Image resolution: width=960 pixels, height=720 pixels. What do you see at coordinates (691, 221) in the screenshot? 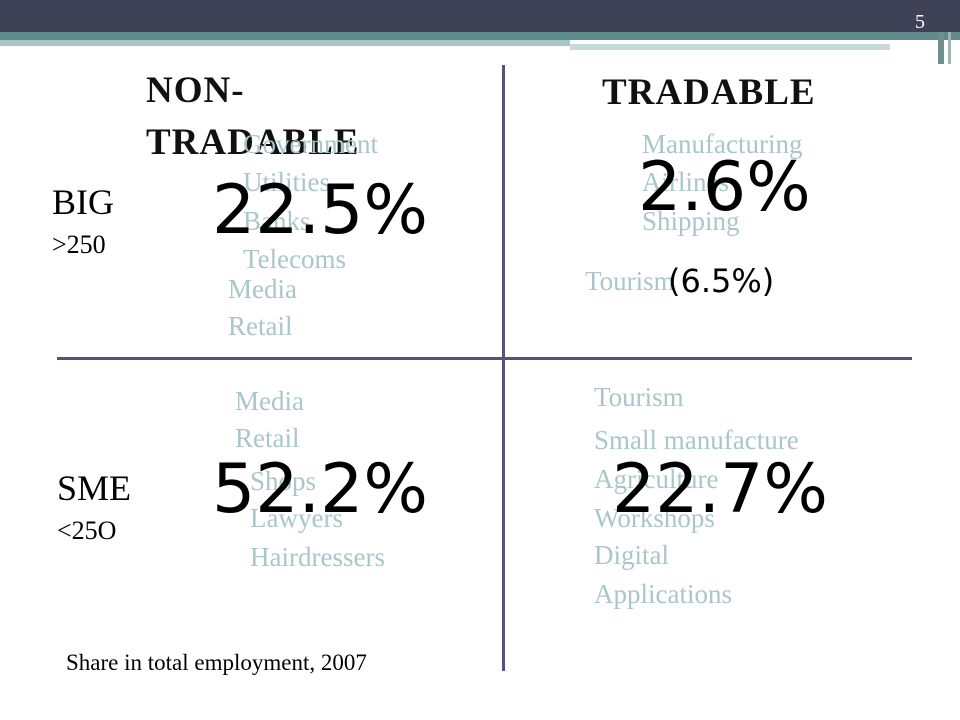
I see `example: Shipping` at bounding box center [691, 221].